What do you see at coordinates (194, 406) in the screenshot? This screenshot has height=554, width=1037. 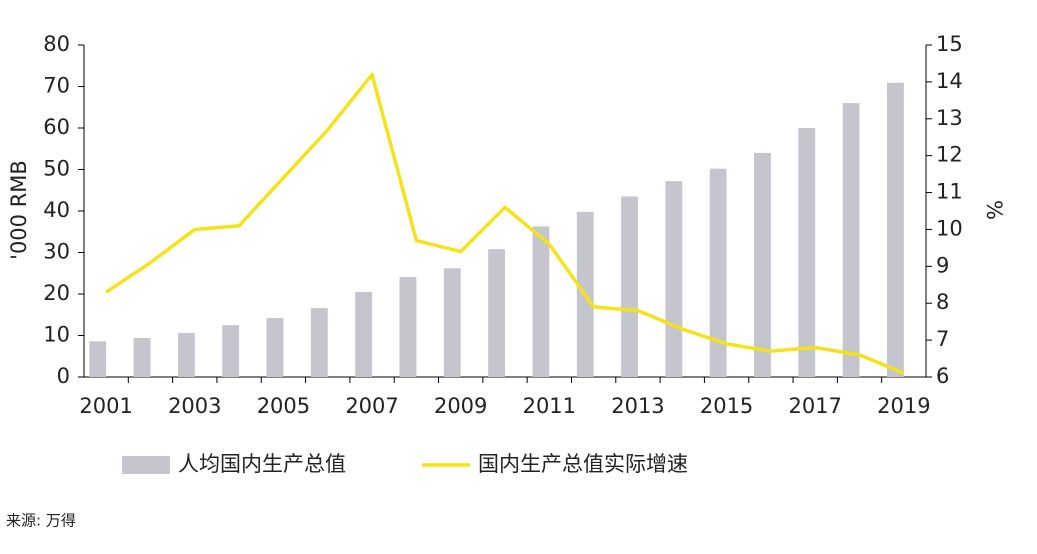 I see `x-tick-label: 2003` at bounding box center [194, 406].